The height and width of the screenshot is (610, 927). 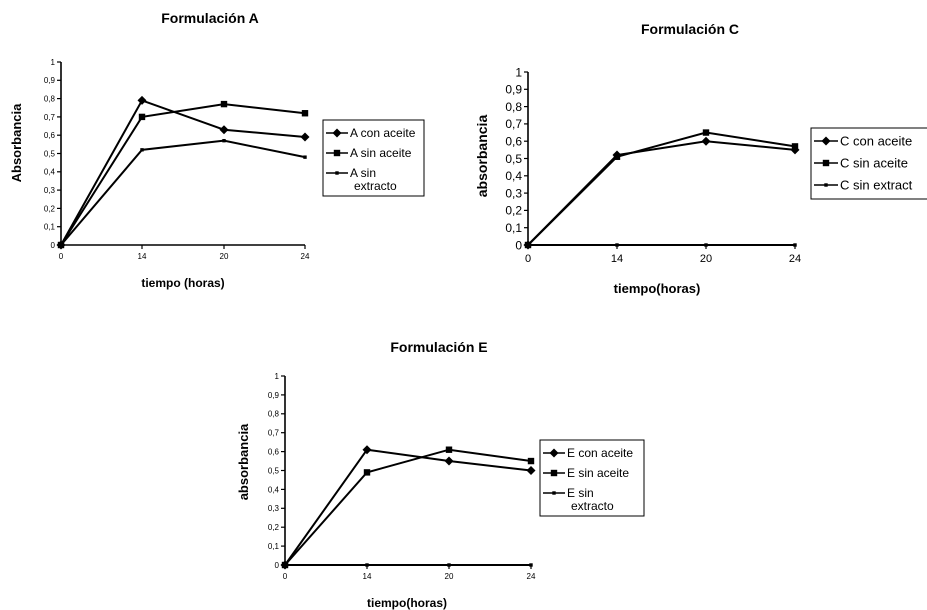 I want to click on legend-label: A sin aceite, so click(x=381, y=153).